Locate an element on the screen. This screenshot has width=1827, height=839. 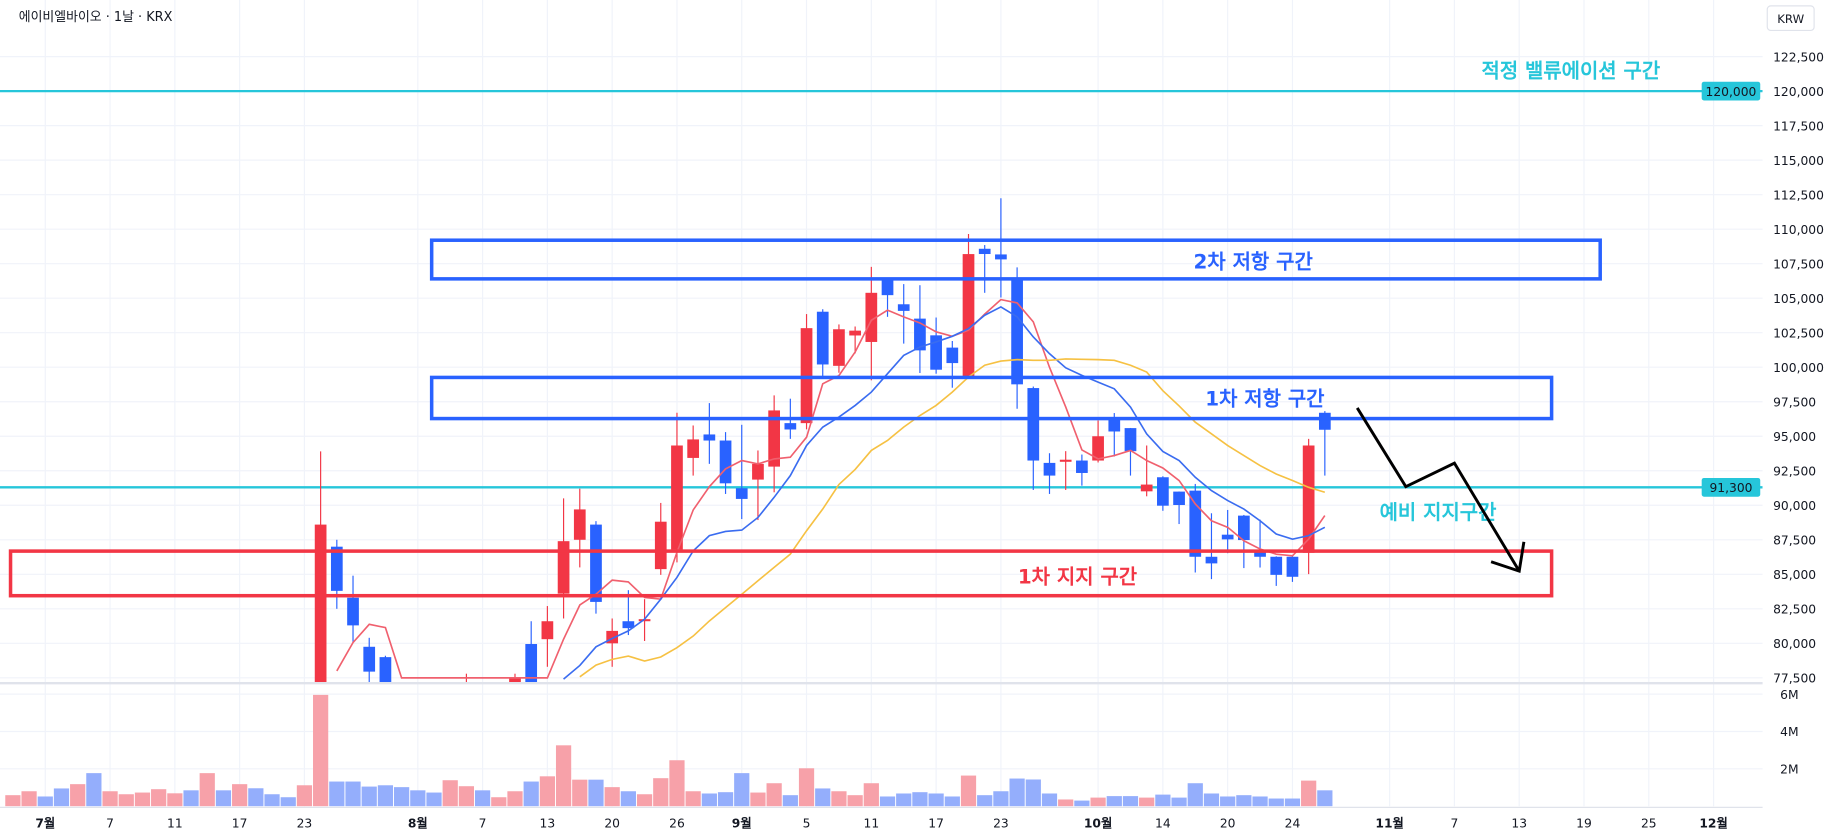
support-zone-label: 1차 지지 구간 is located at coordinates (1077, 577).